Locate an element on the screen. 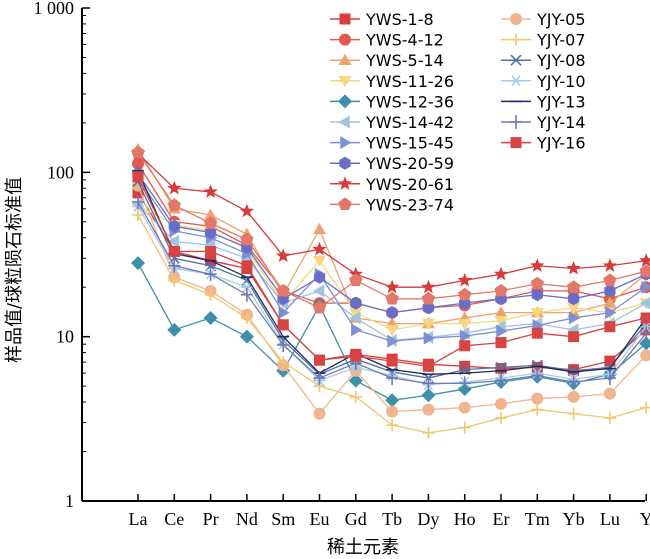 The width and height of the screenshot is (650, 559). legend-label: YWS-5-14 is located at coordinates (404, 60).